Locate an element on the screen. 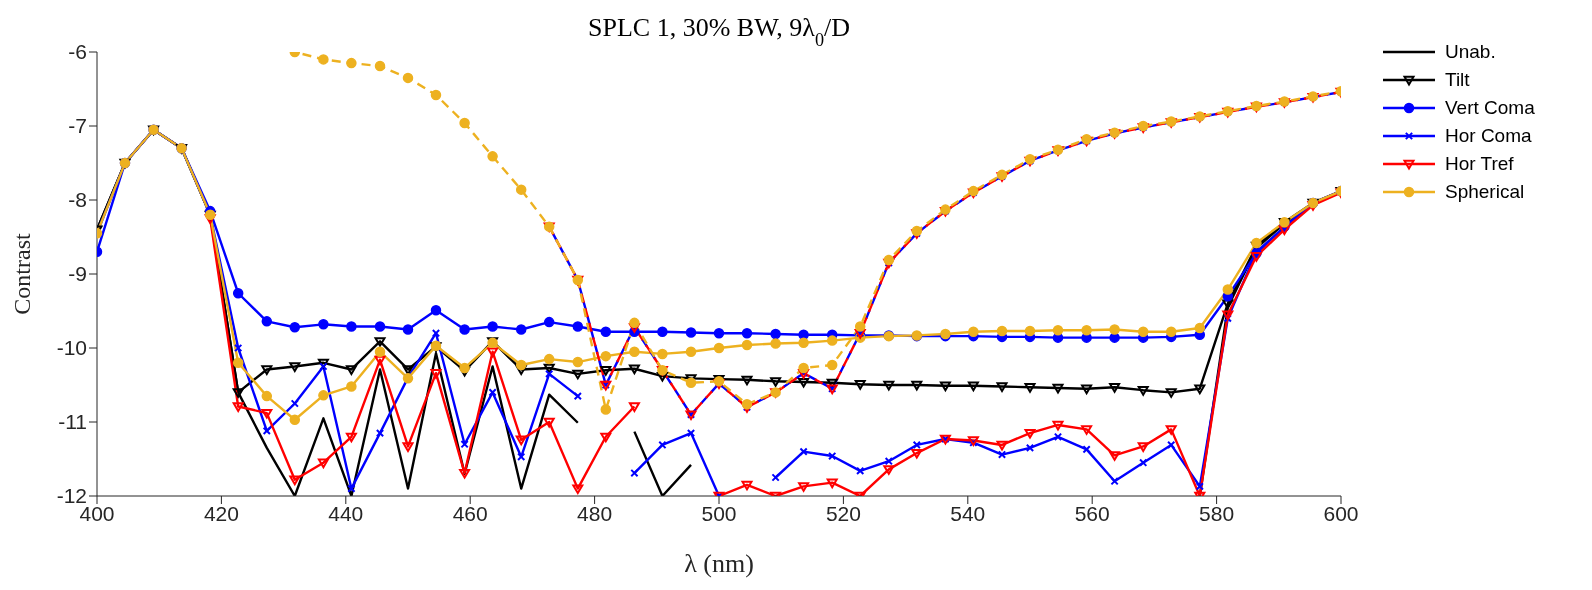  legend-label: Hor Tref is located at coordinates (1479, 164).